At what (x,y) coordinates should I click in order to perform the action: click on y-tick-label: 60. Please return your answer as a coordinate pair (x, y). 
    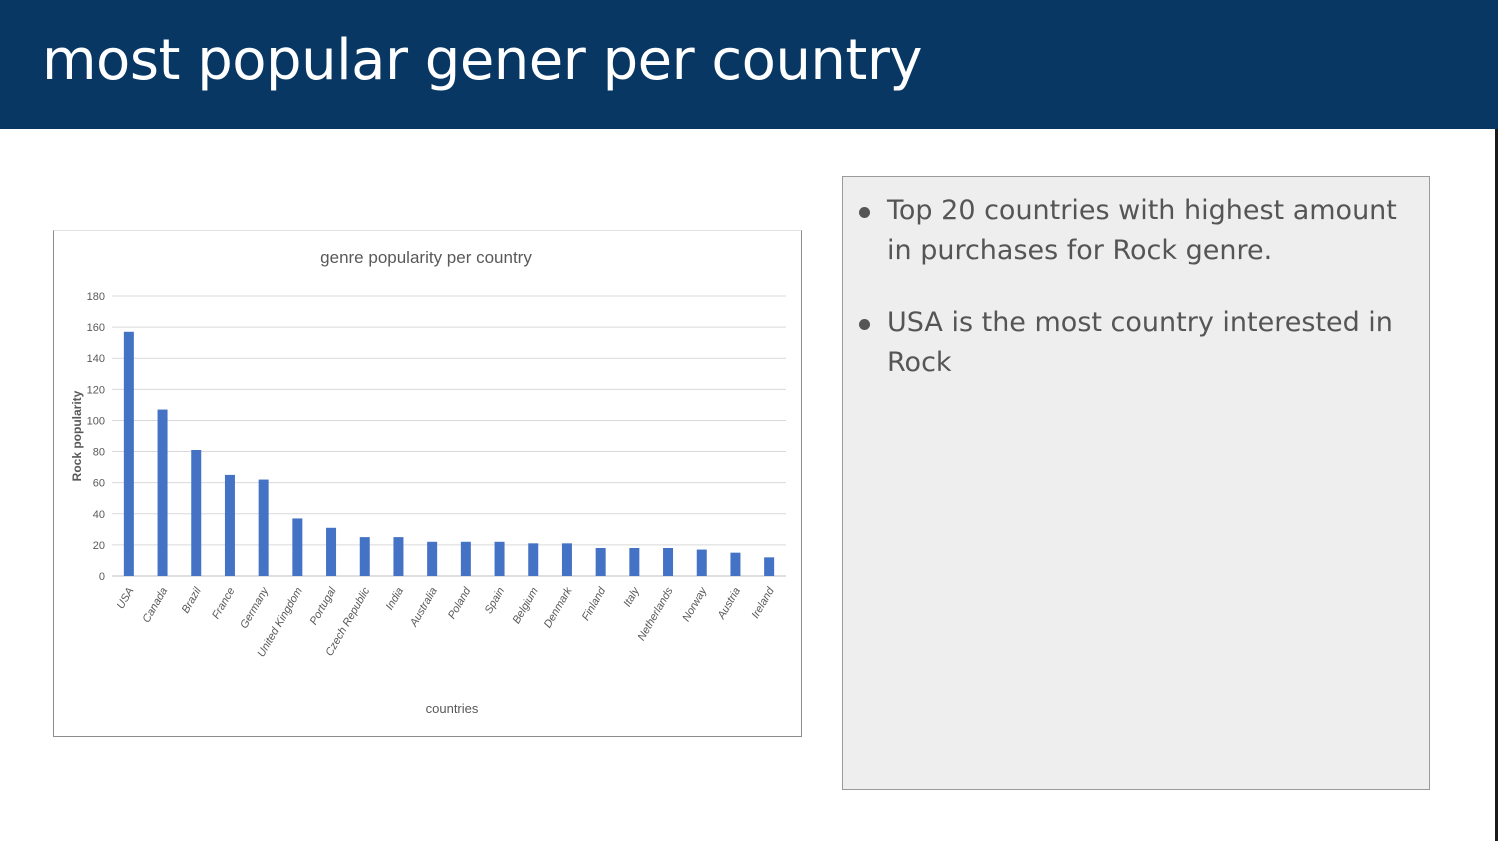
    Looking at the image, I should click on (99, 484).